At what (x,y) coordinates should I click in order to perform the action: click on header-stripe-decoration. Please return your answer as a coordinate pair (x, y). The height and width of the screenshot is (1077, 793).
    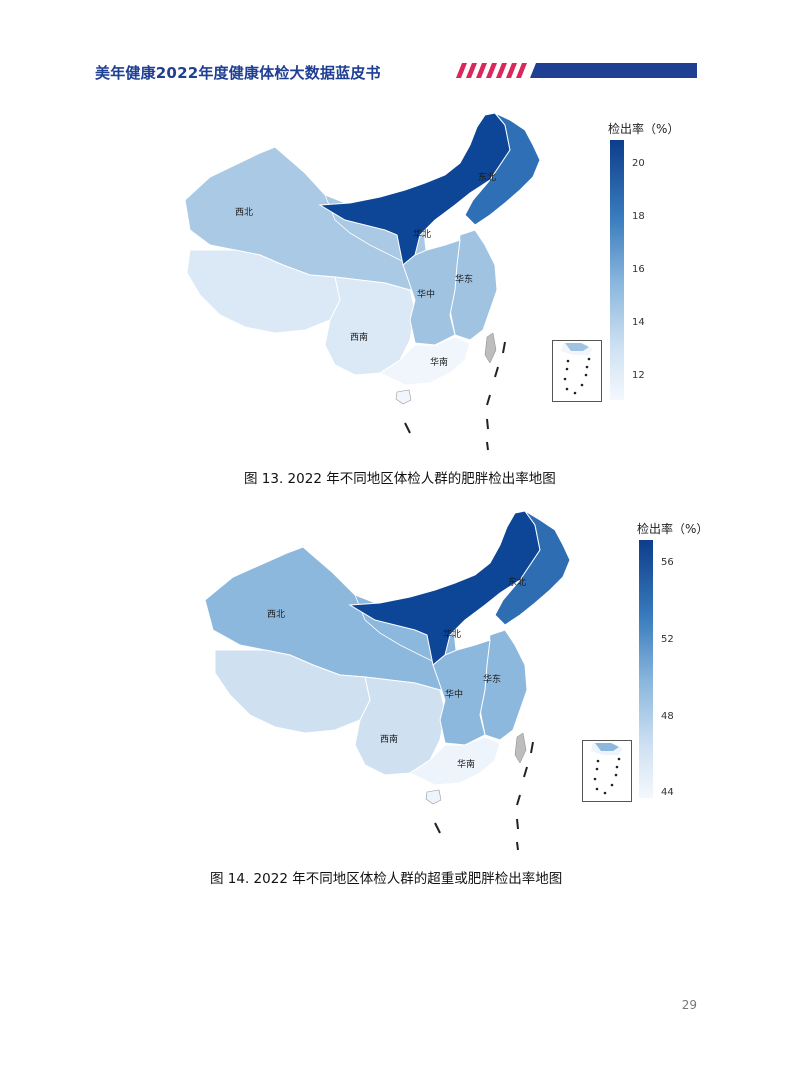
    Looking at the image, I should click on (576, 70).